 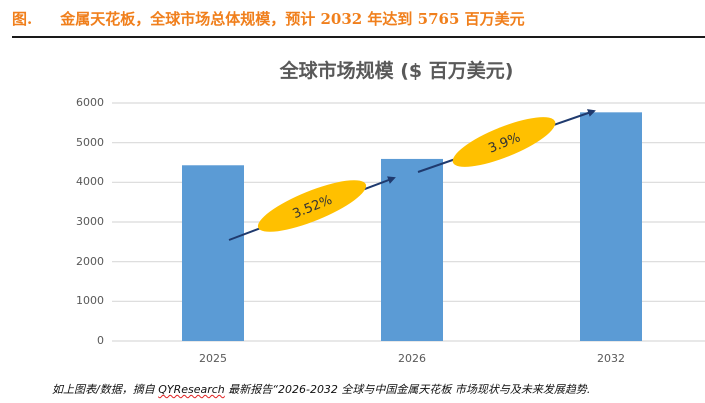 I want to click on bar-2026, so click(x=412, y=249).